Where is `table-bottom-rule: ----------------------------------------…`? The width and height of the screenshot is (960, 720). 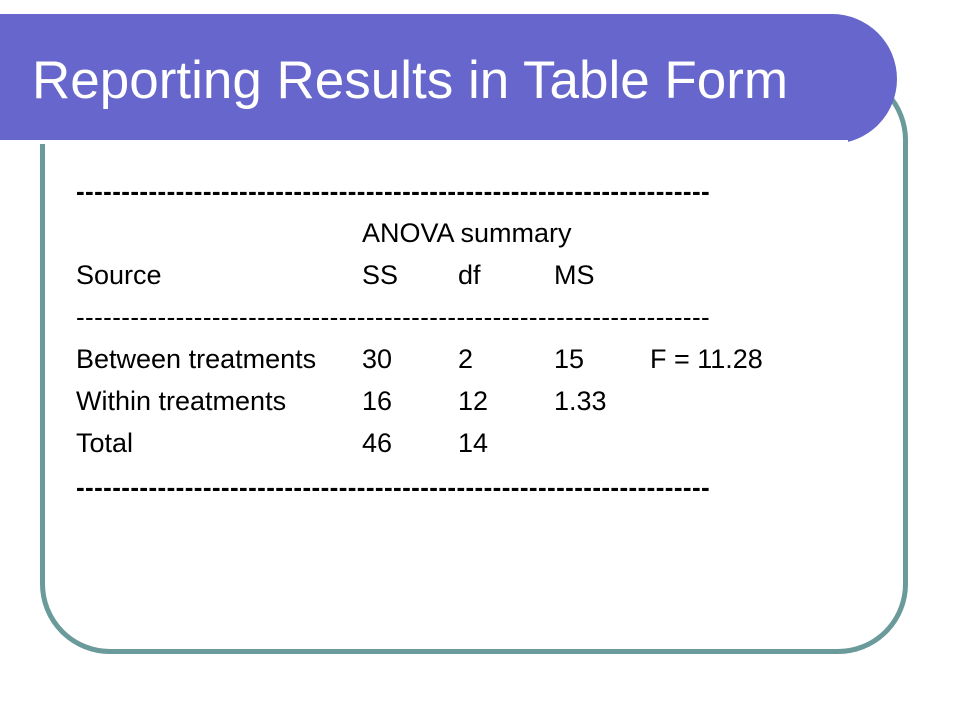 table-bottom-rule: ----------------------------------------… is located at coordinates (393, 487).